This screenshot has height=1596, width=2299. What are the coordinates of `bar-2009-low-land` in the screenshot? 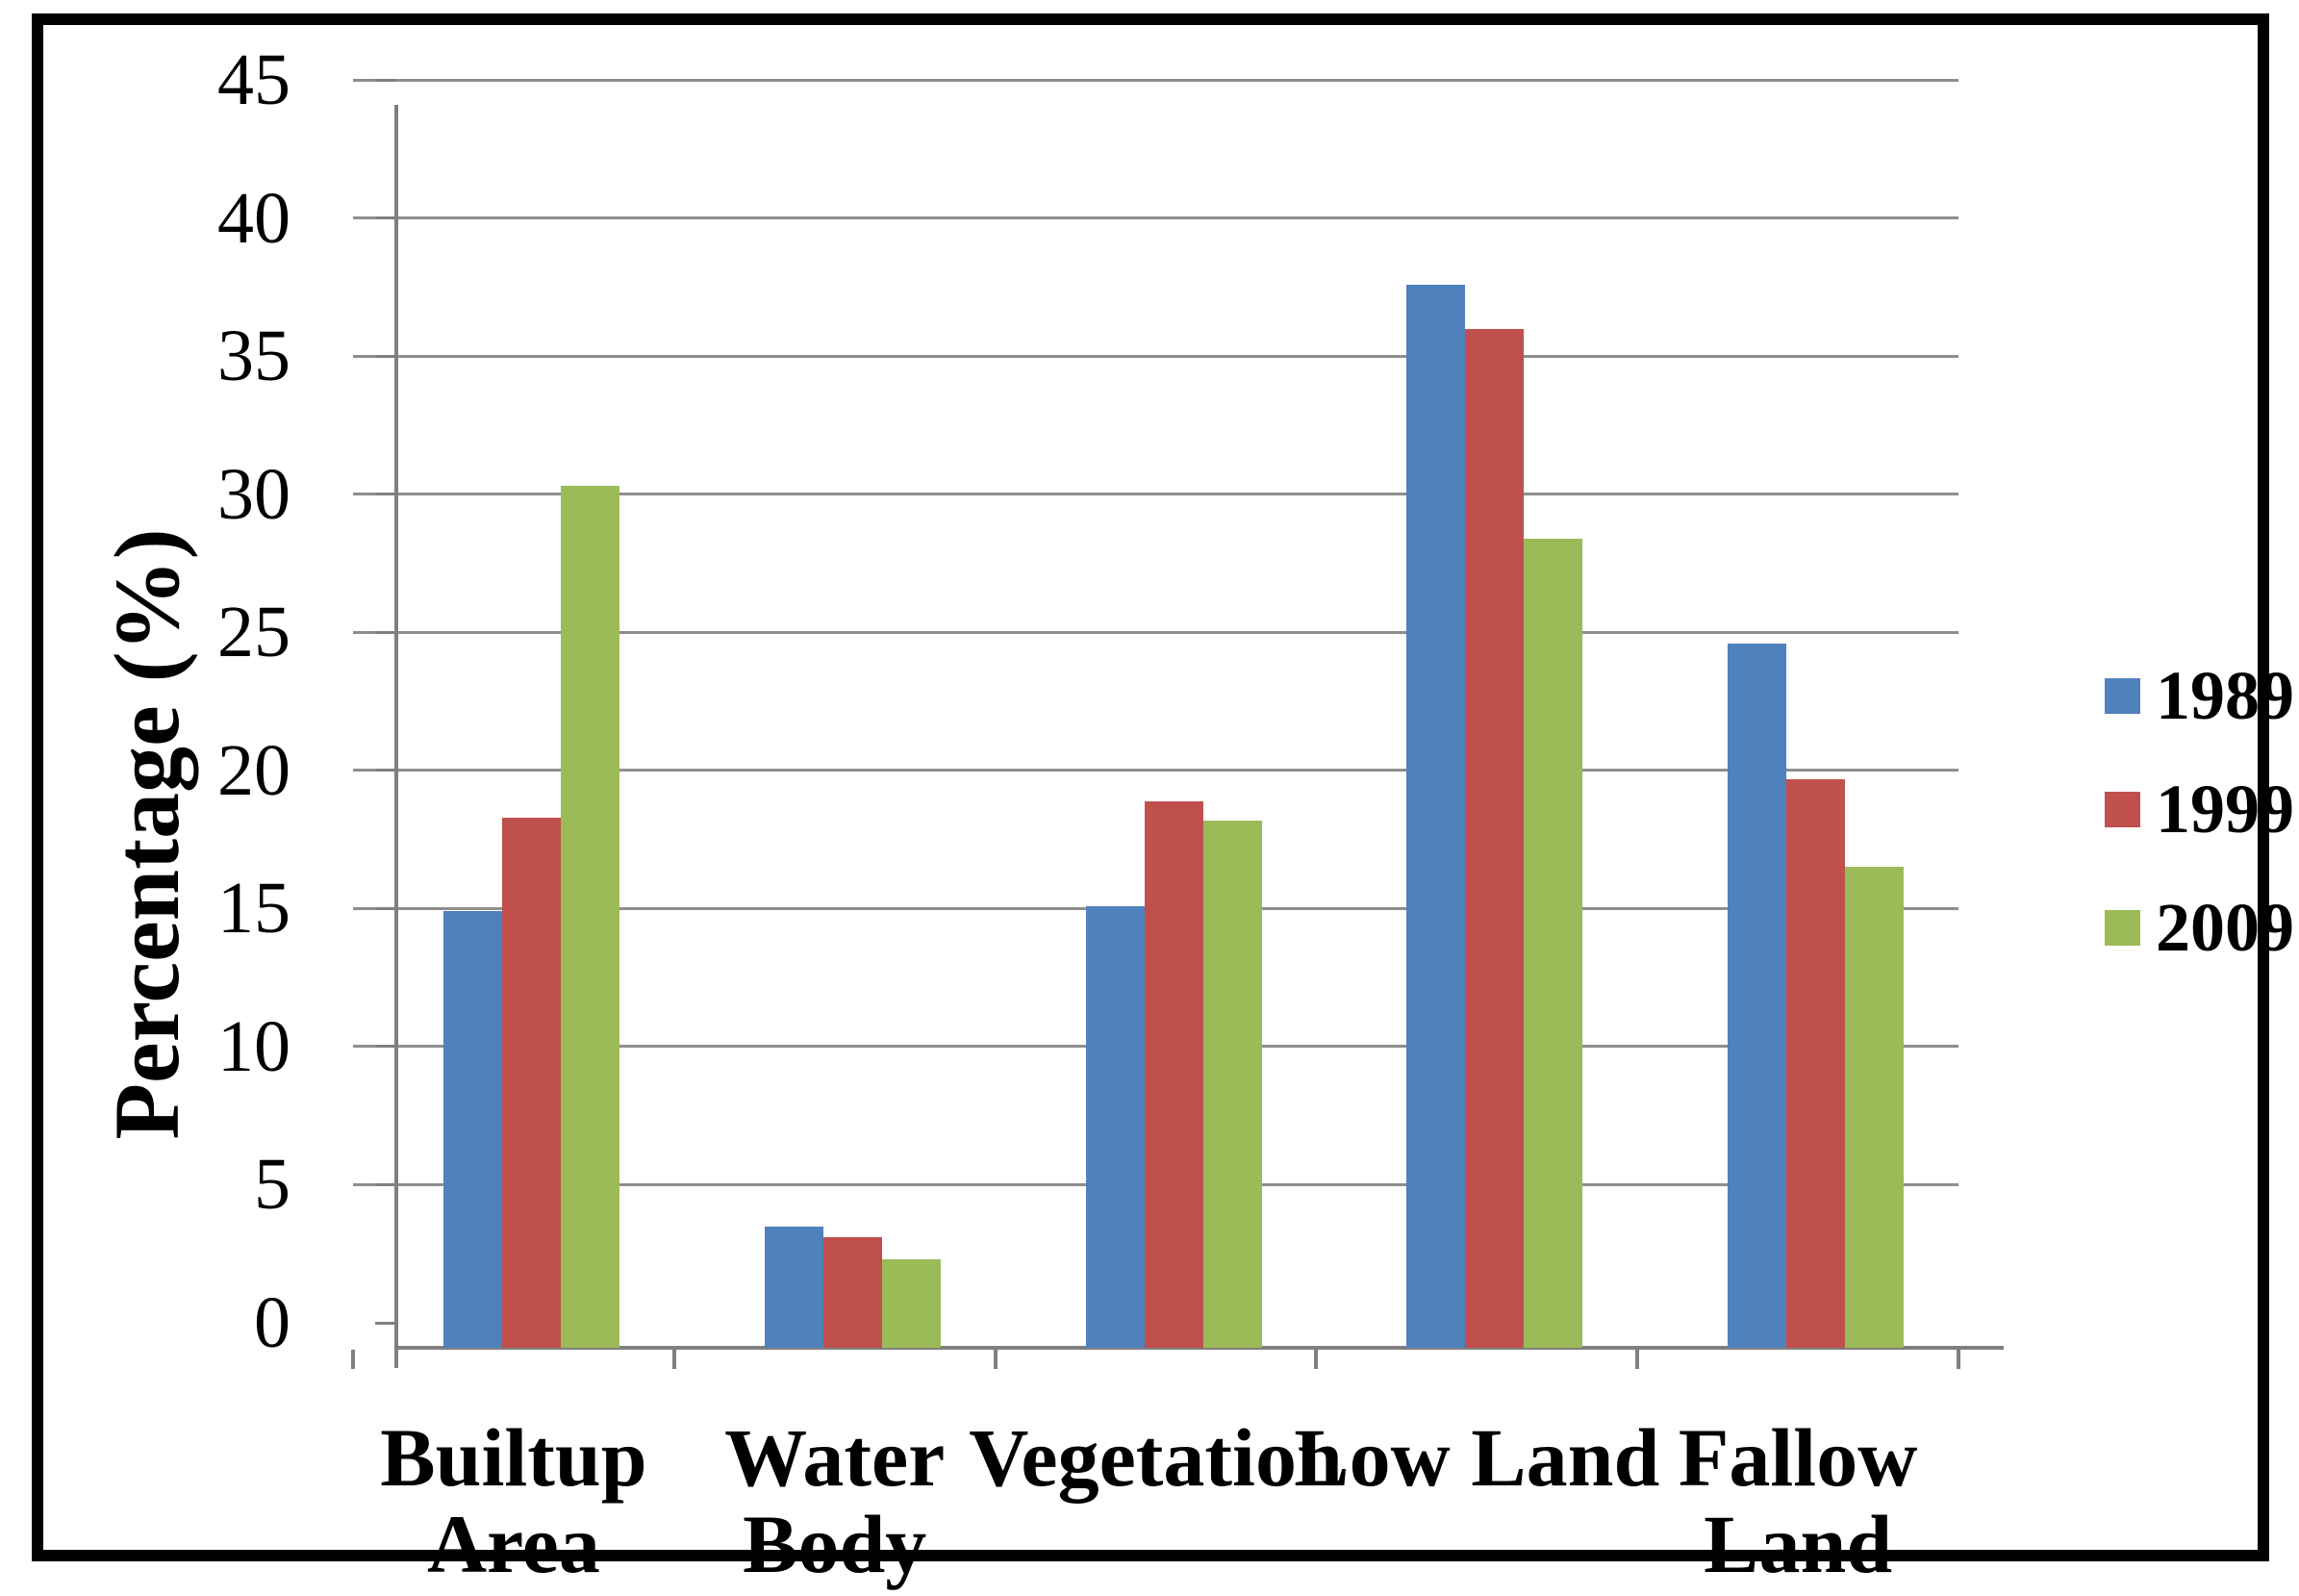 It's located at (1553, 943).